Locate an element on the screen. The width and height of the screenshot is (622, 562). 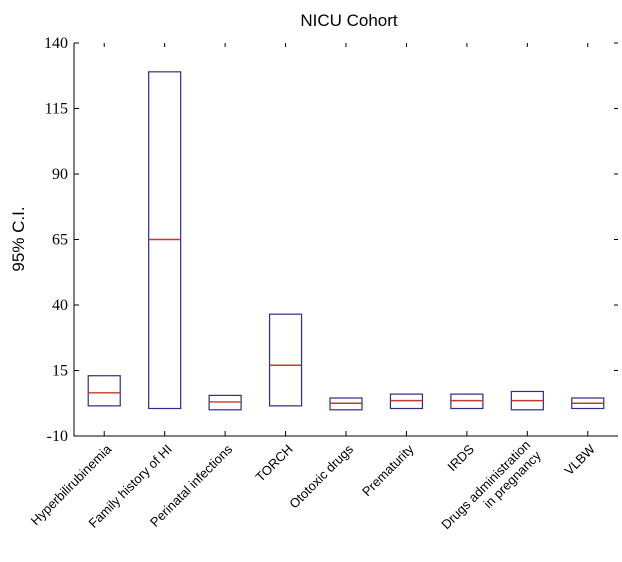
y-tick-label: 115 is located at coordinates (56, 109).